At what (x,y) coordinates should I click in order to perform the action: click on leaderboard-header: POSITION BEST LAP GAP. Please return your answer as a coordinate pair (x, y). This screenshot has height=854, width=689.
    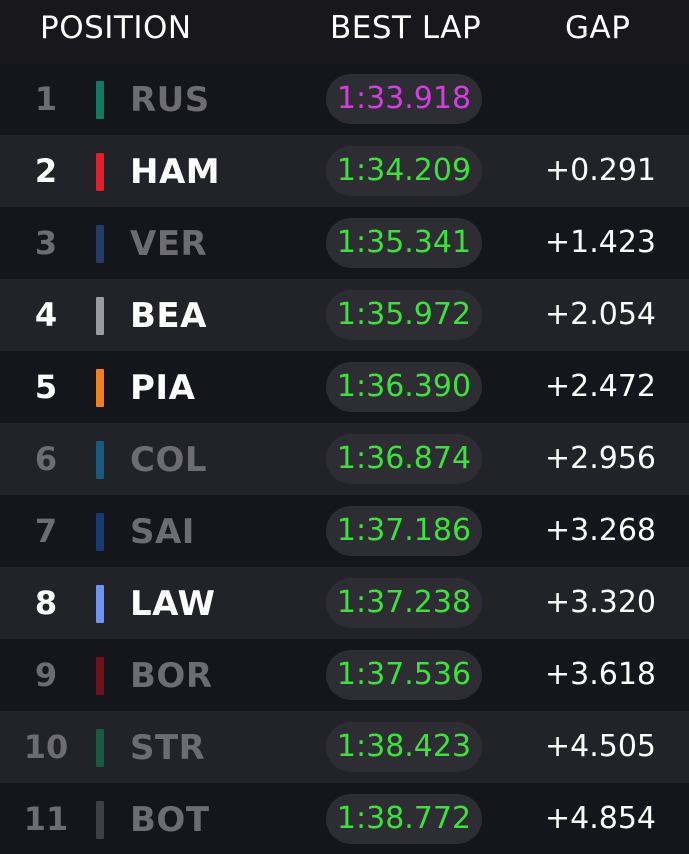
    Looking at the image, I should click on (344, 31).